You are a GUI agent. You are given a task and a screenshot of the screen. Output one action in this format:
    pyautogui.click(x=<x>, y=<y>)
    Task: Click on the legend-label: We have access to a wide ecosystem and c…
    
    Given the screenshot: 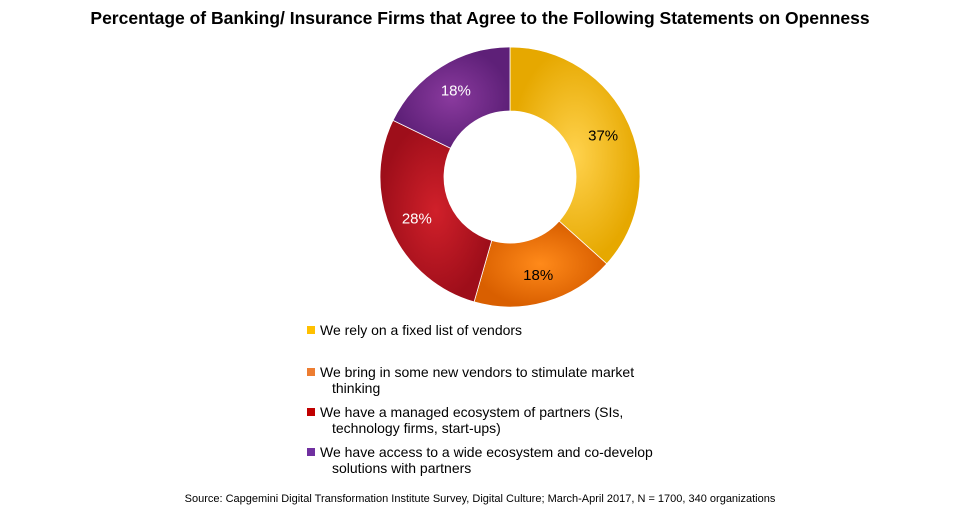 What is the action you would take?
    pyautogui.click(x=486, y=452)
    